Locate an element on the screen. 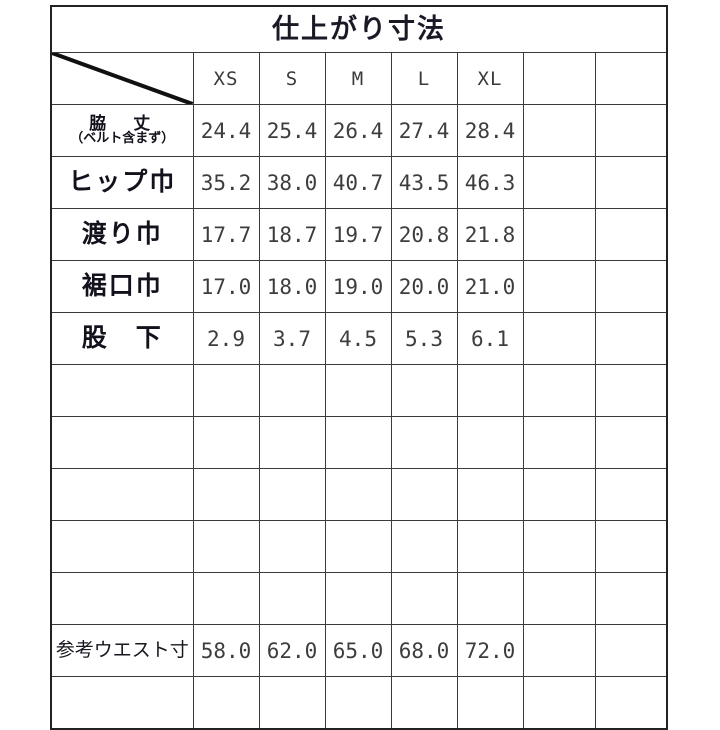 This screenshot has width=720, height=730. cell-value: 25.4 is located at coordinates (292, 130).